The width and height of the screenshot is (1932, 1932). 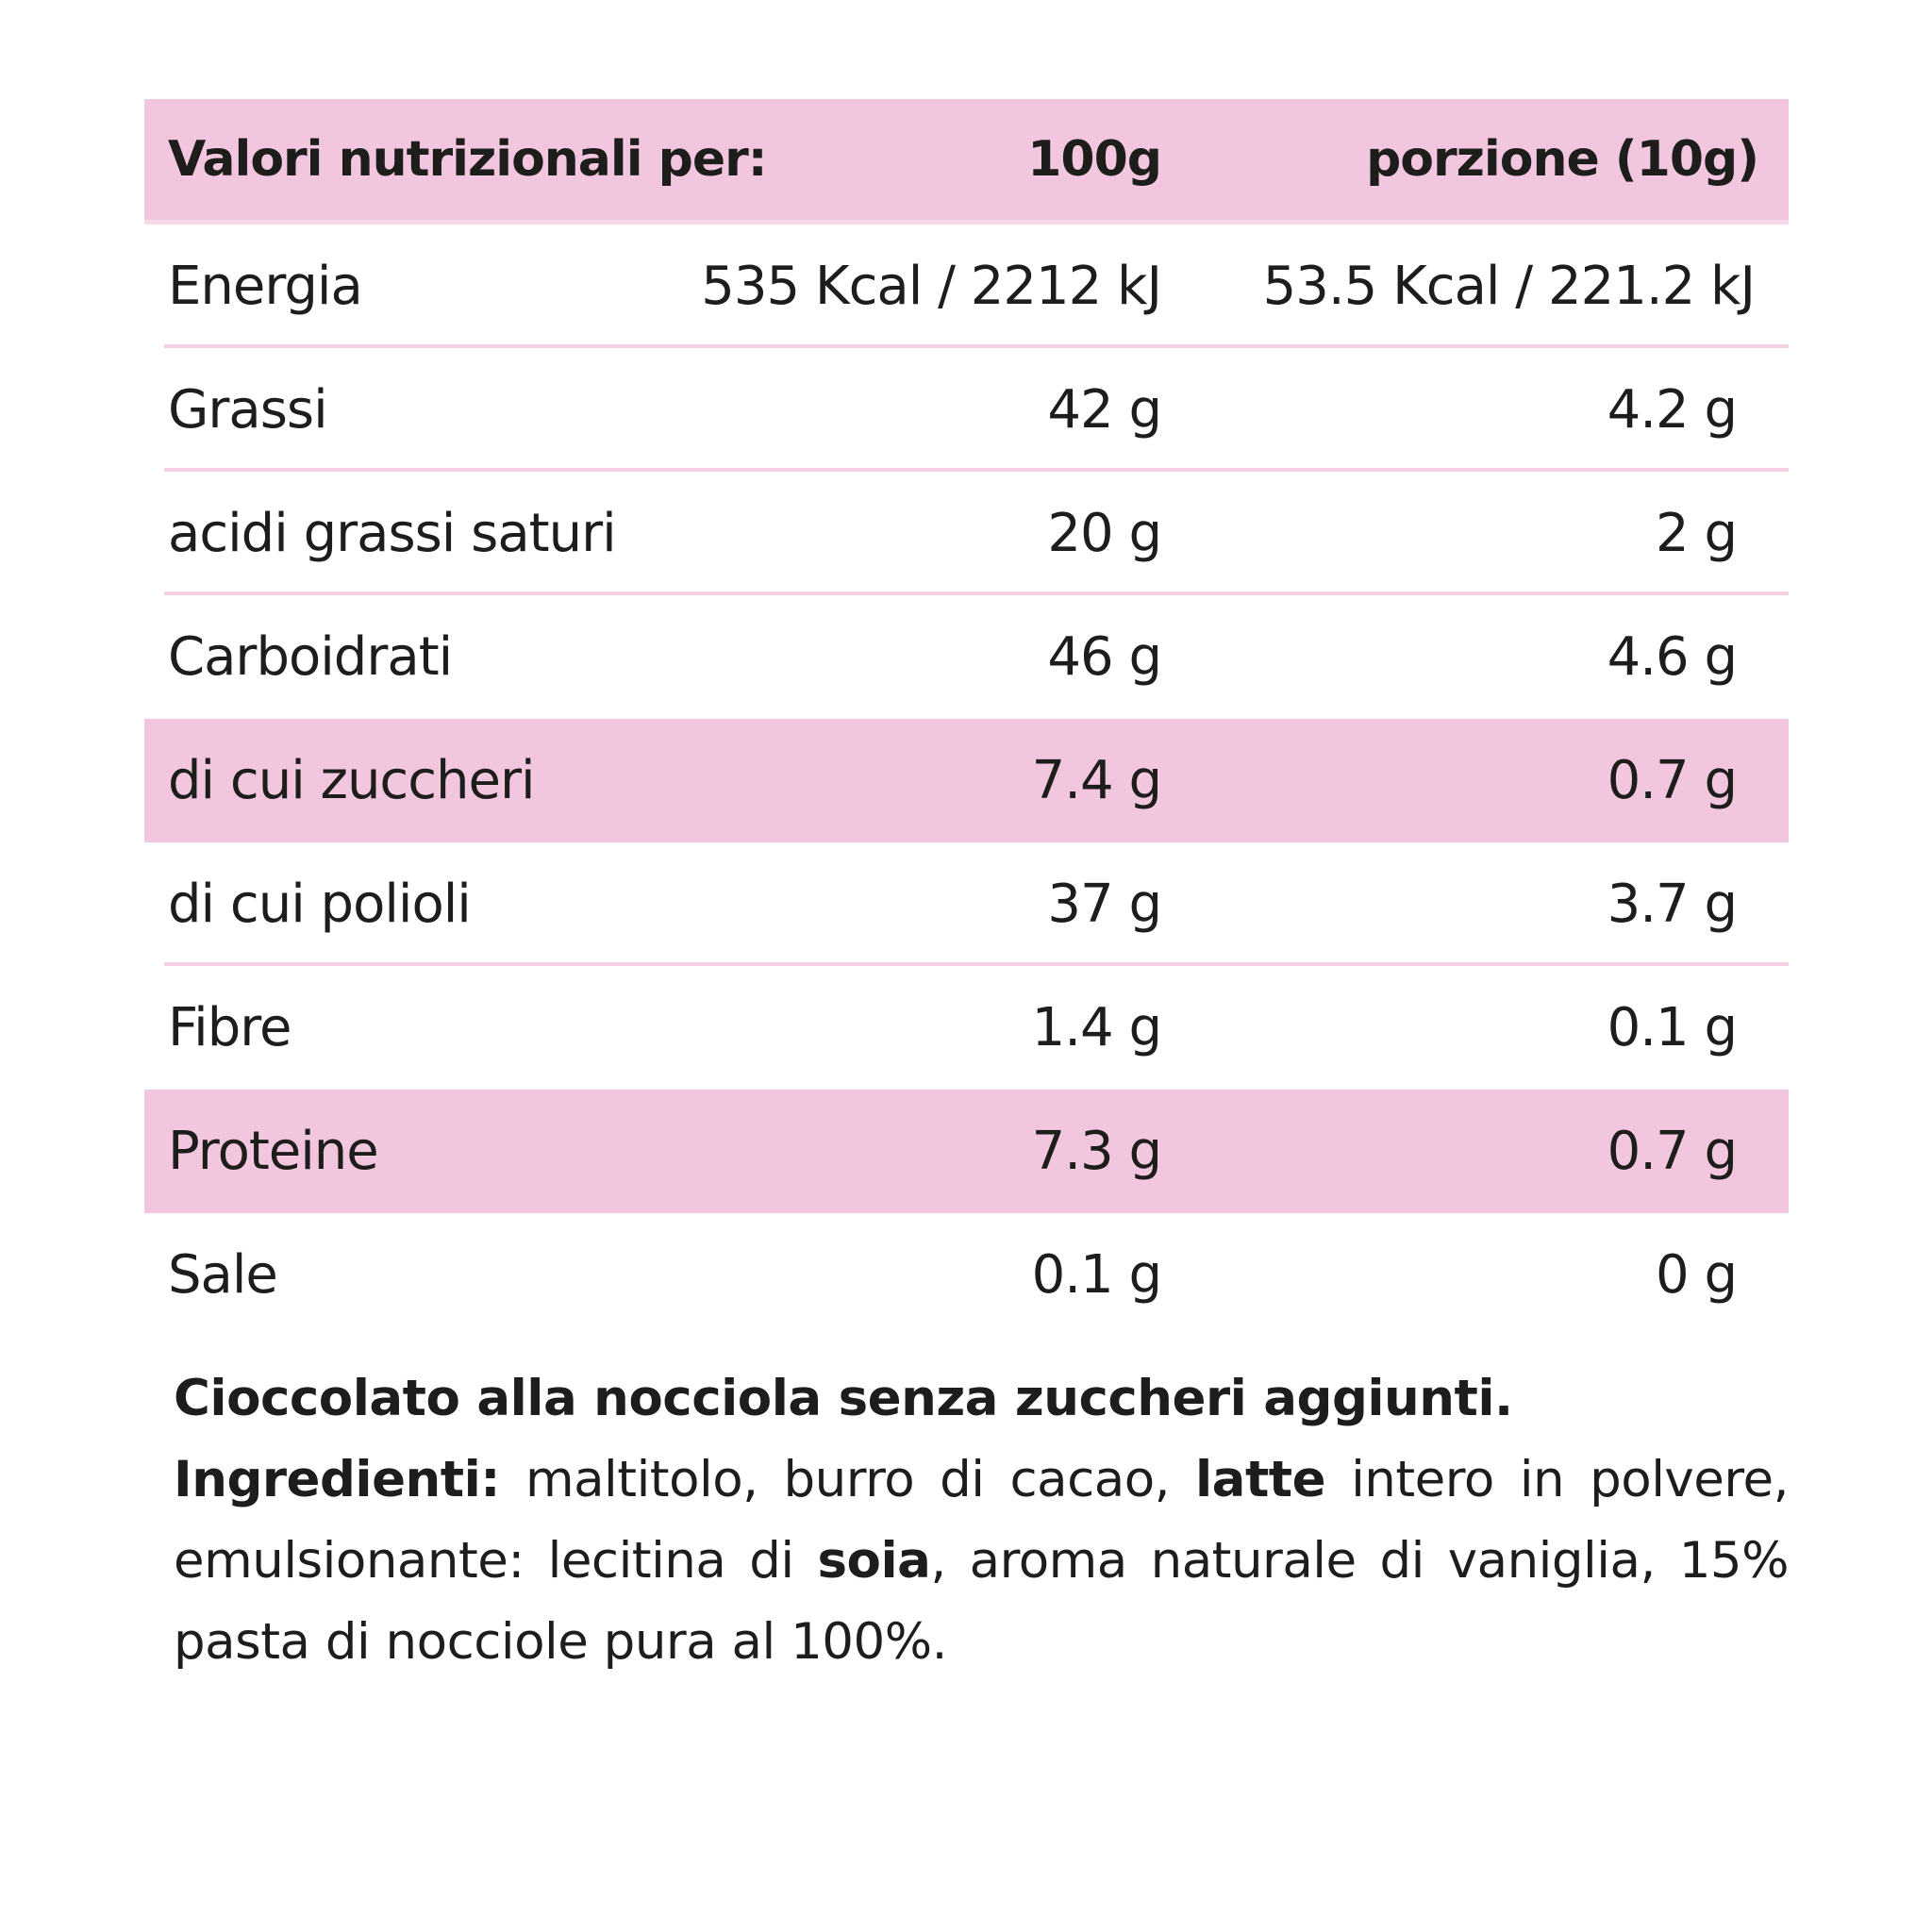 I want to click on value-100g: 0.1 g, so click(x=1096, y=1275).